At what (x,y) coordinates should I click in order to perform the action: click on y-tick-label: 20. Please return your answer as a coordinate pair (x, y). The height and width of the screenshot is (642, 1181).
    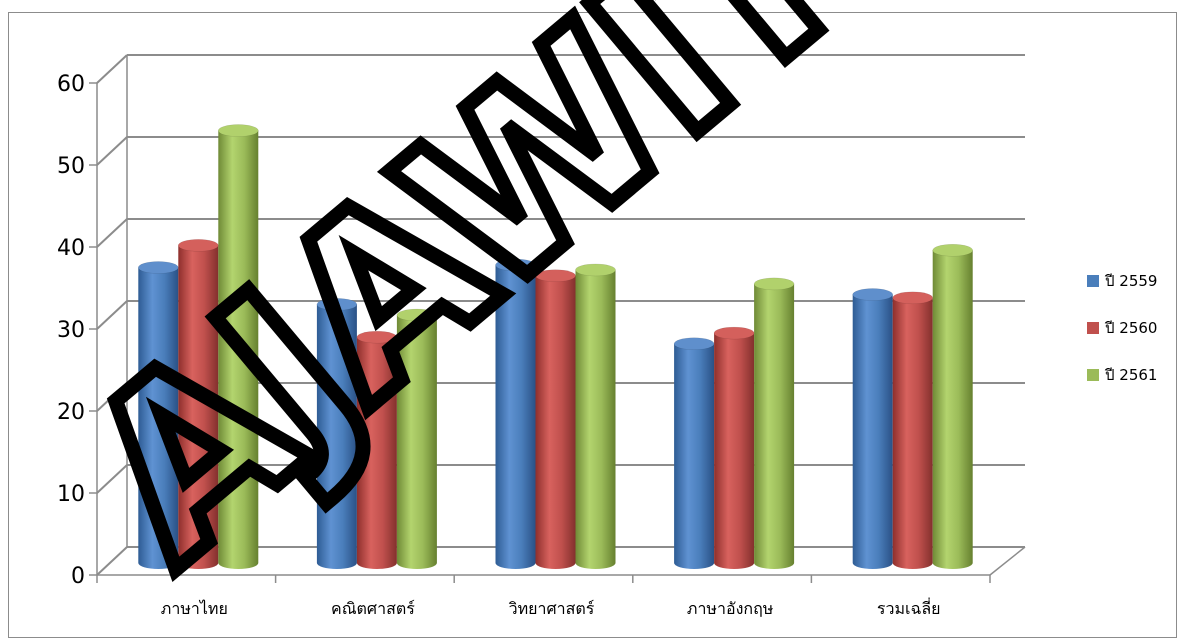
    Looking at the image, I should click on (71, 412).